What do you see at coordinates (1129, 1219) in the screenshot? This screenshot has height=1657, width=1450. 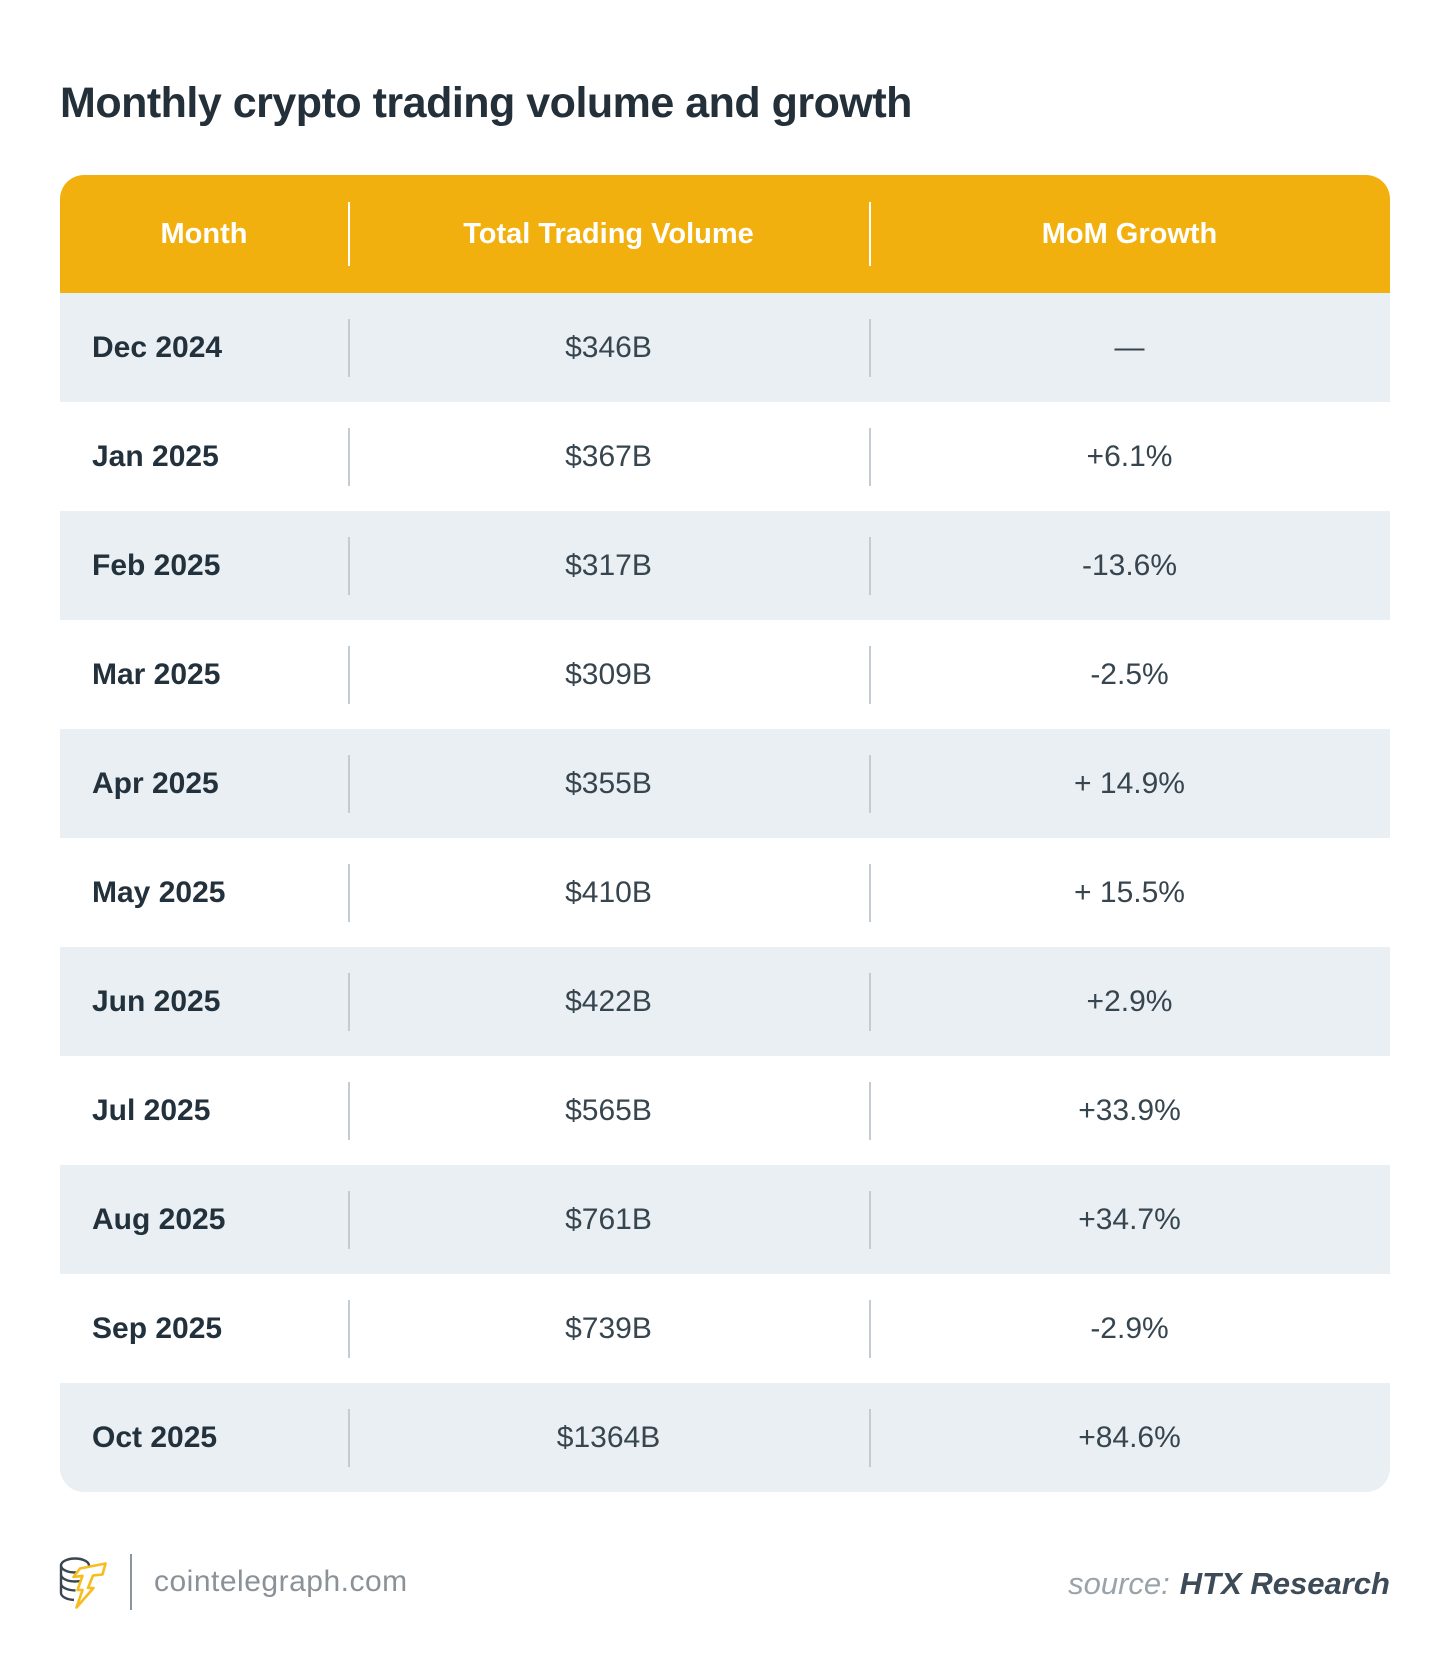 I see `growth-cell: +34.7%` at bounding box center [1129, 1219].